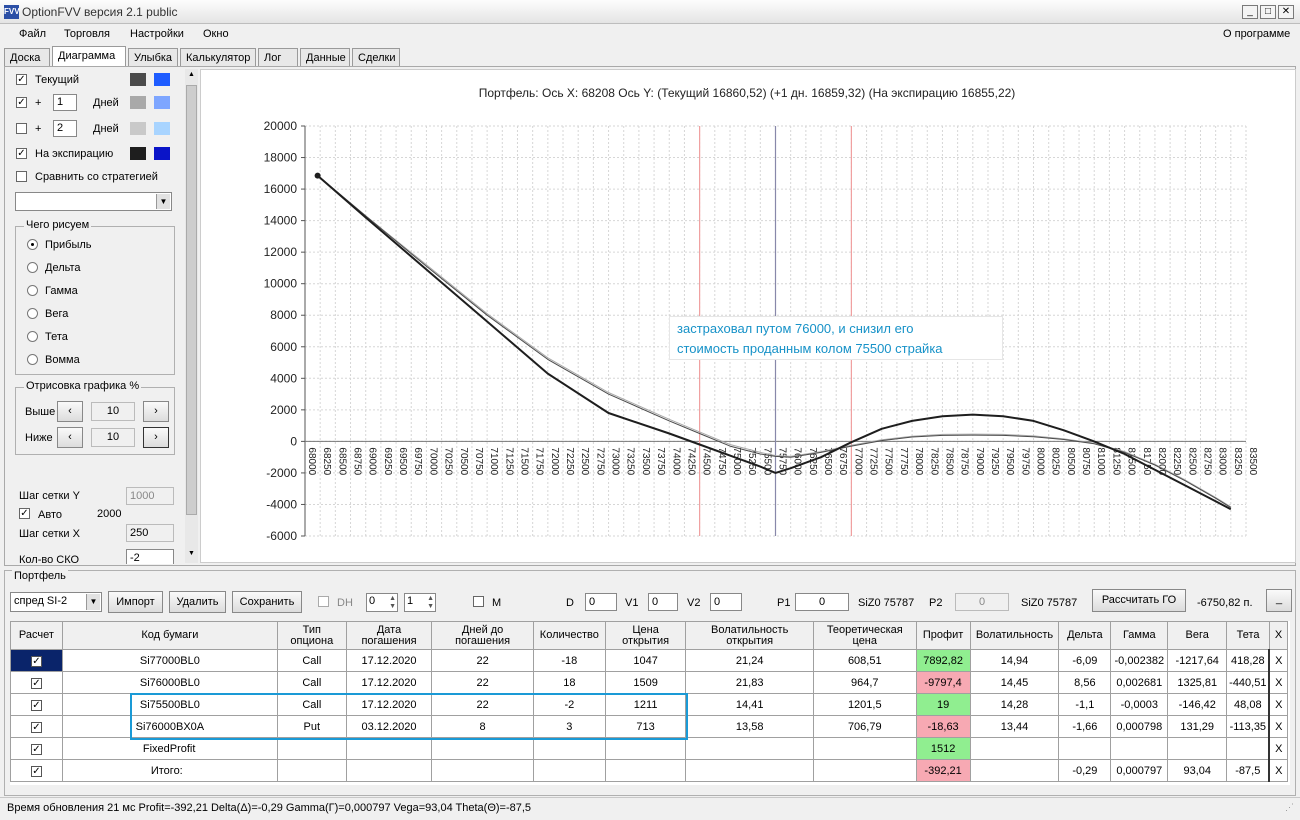 This screenshot has width=1300, height=820. Describe the element at coordinates (65, 128) in the screenshot. I see `plus2-days-input: 2` at that location.